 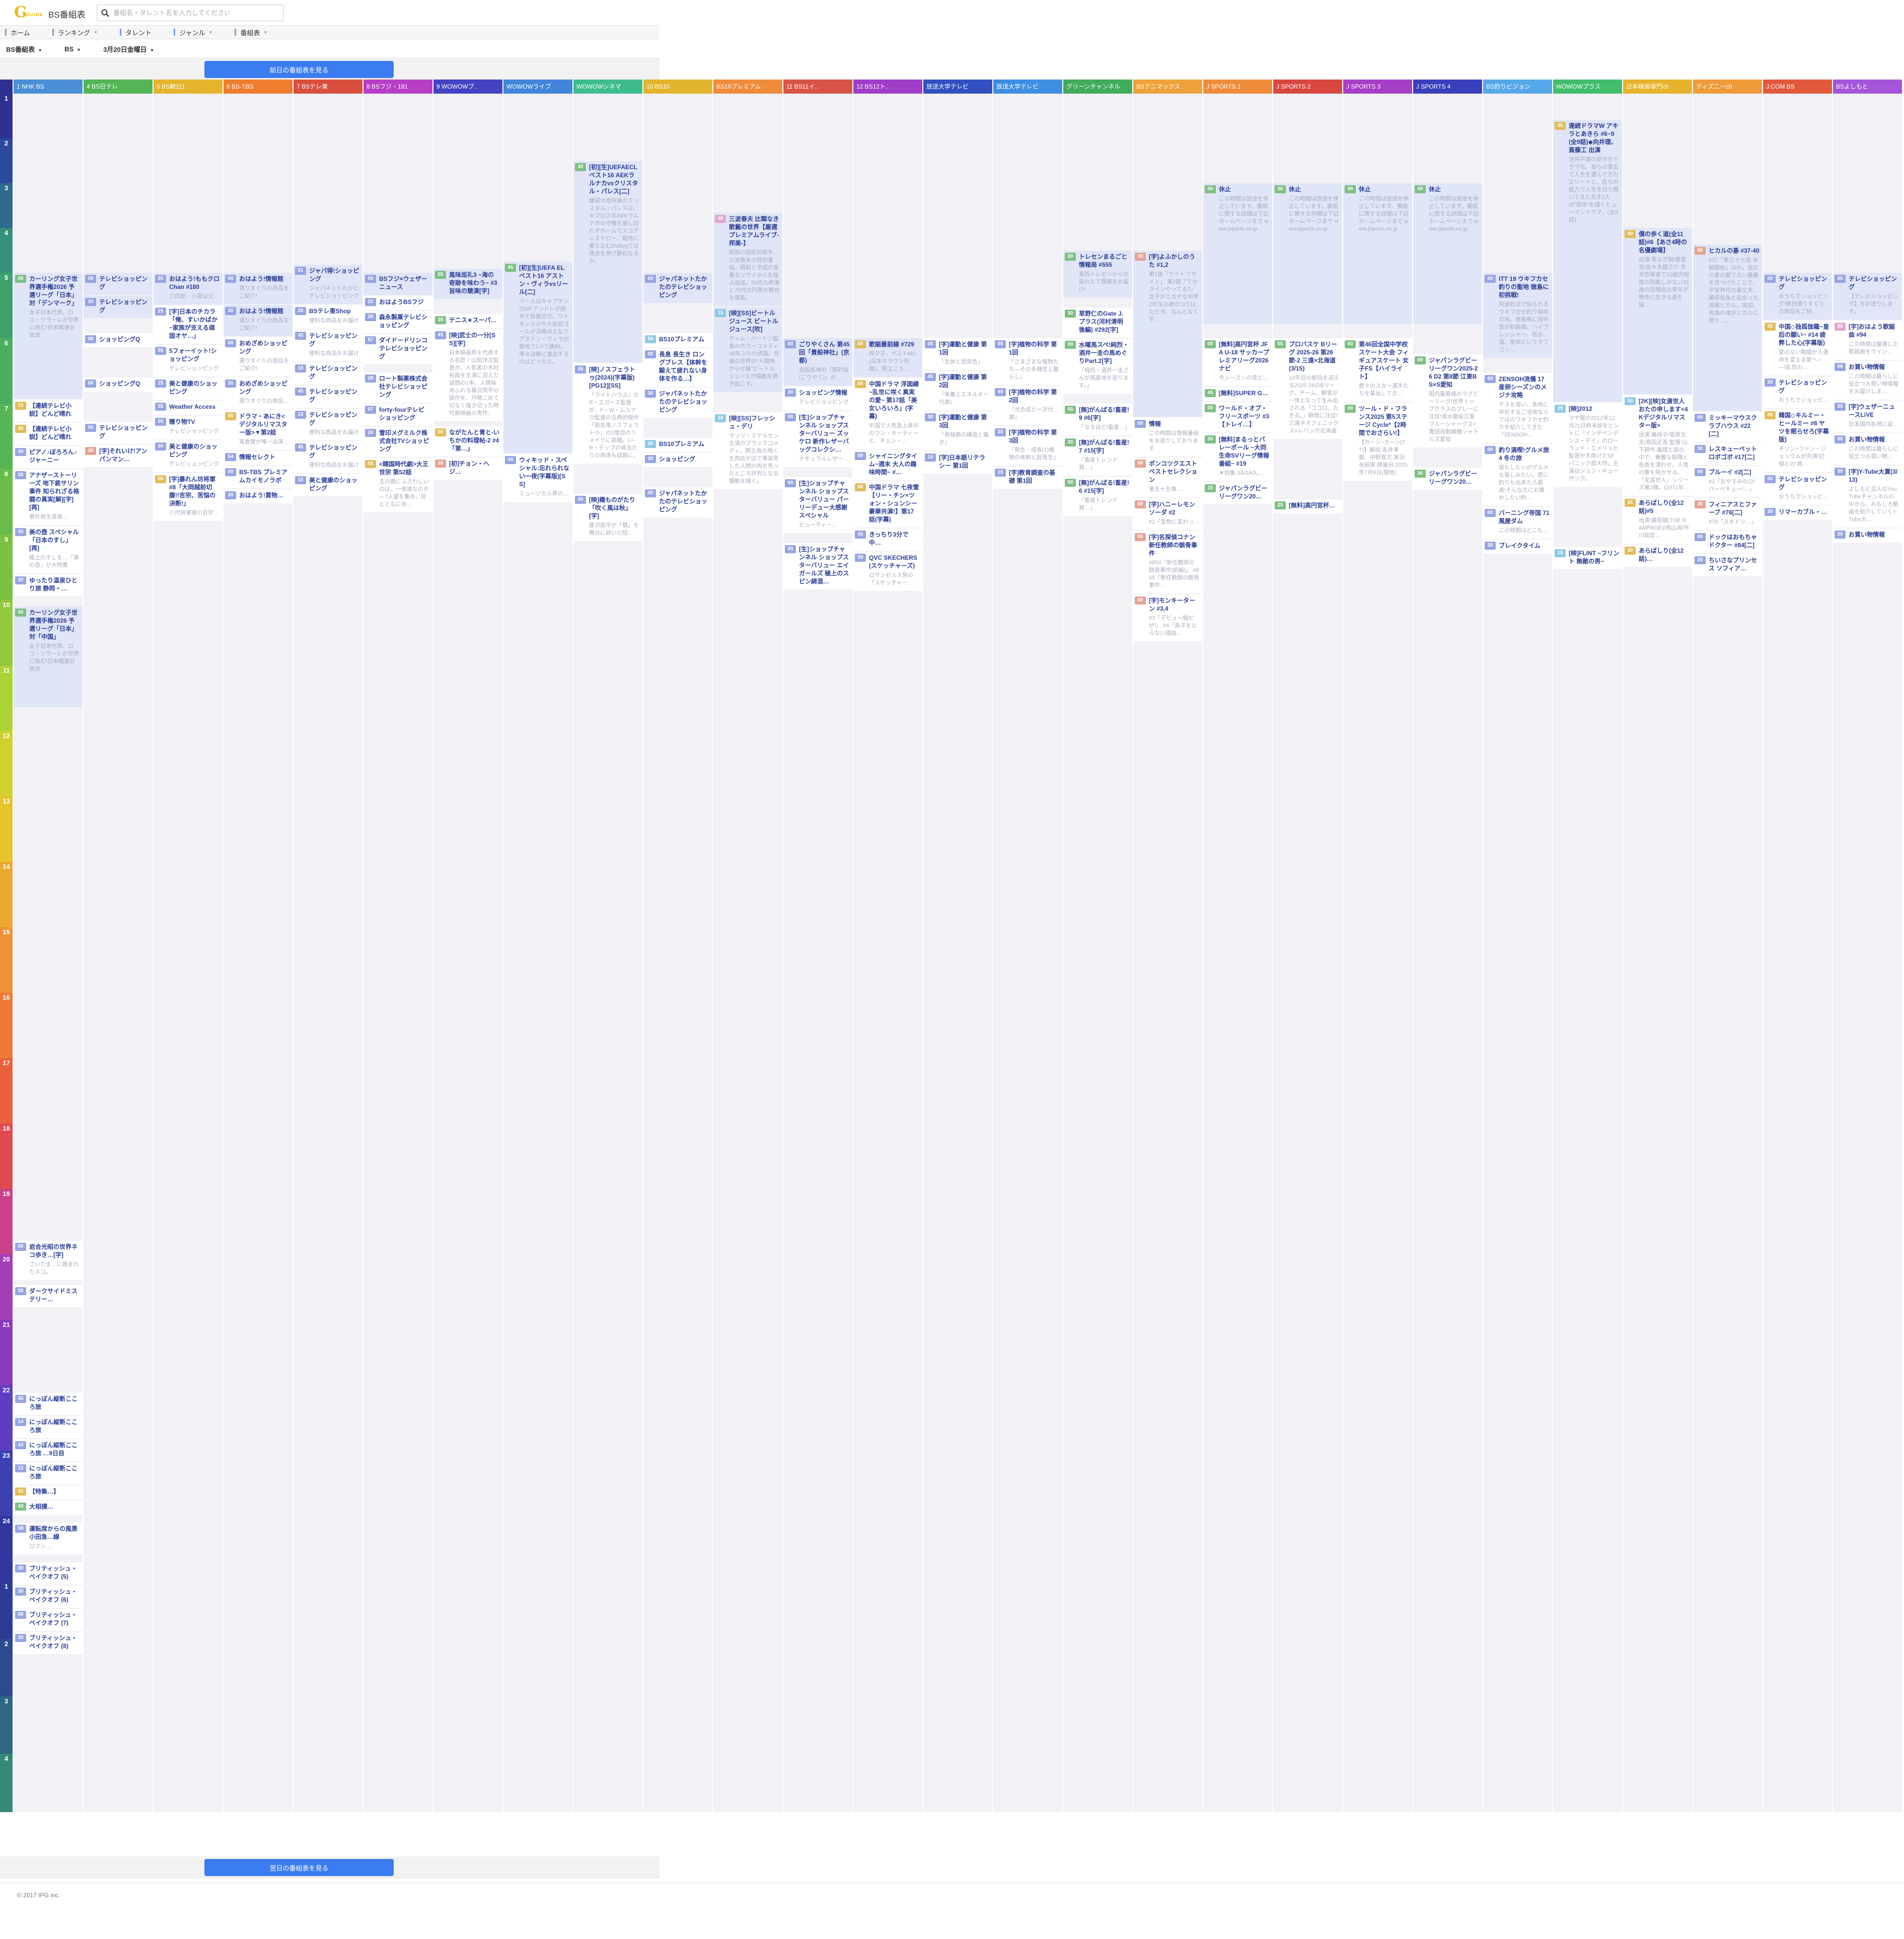 What do you see at coordinates (193, 323) in the screenshot?
I see `program-title: [字]日本のチカラ「俺、すいかばか~家族が支える頑固オヤ…」` at bounding box center [193, 323].